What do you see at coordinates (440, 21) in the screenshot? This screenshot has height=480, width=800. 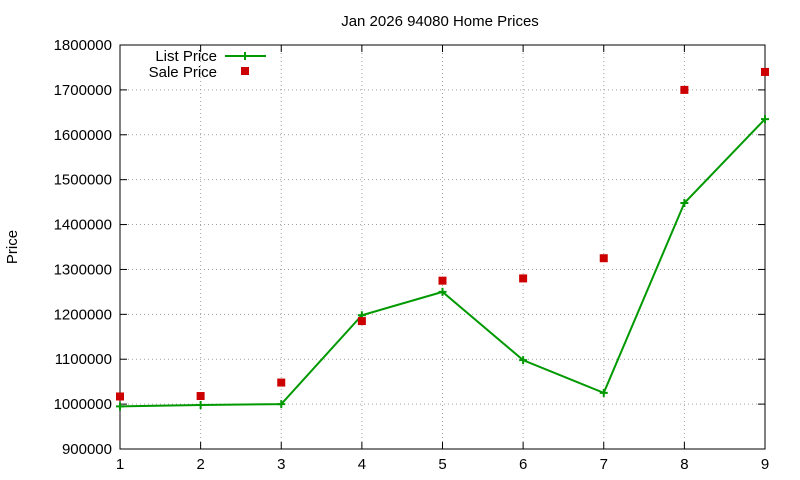 I see `chart-title: Jan 2026 94080 Home Prices` at bounding box center [440, 21].